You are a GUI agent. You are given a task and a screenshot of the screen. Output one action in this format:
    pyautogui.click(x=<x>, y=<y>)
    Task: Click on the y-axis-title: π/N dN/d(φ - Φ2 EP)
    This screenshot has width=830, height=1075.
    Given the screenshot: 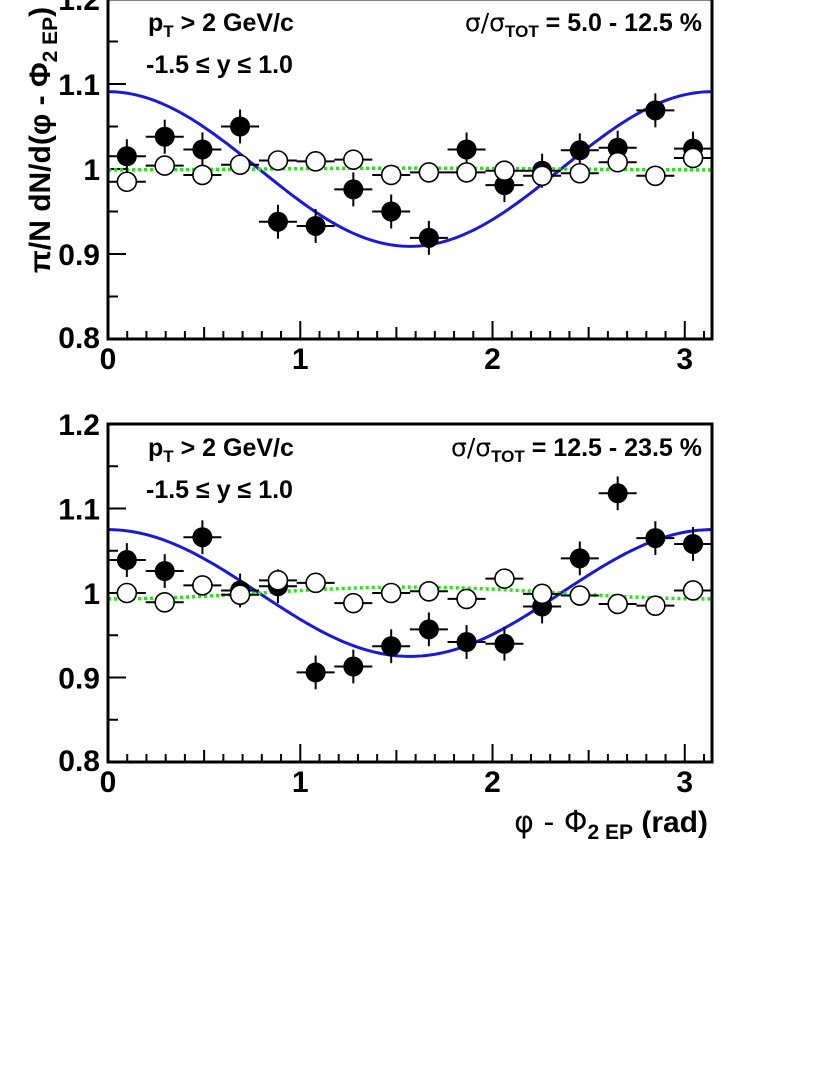 What is the action you would take?
    pyautogui.click(x=43, y=140)
    